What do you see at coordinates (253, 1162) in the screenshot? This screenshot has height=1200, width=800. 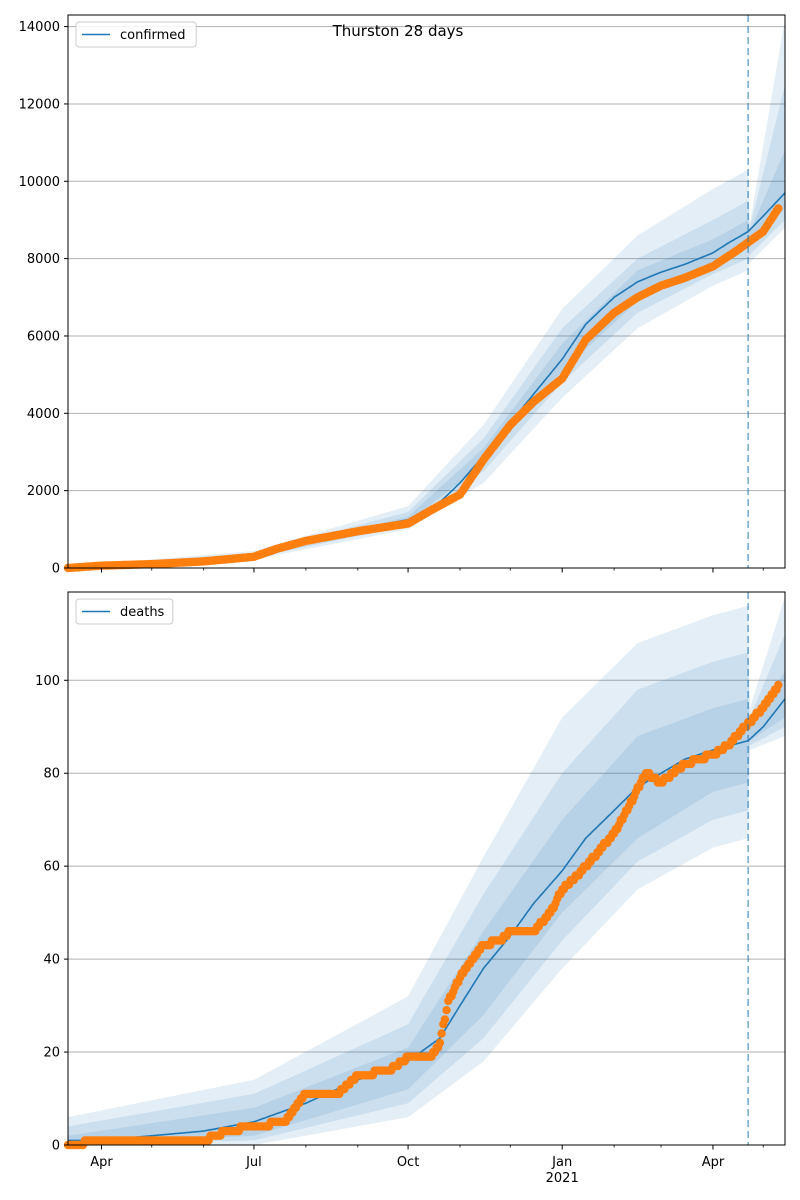 I see `x-tick-label: Jul` at bounding box center [253, 1162].